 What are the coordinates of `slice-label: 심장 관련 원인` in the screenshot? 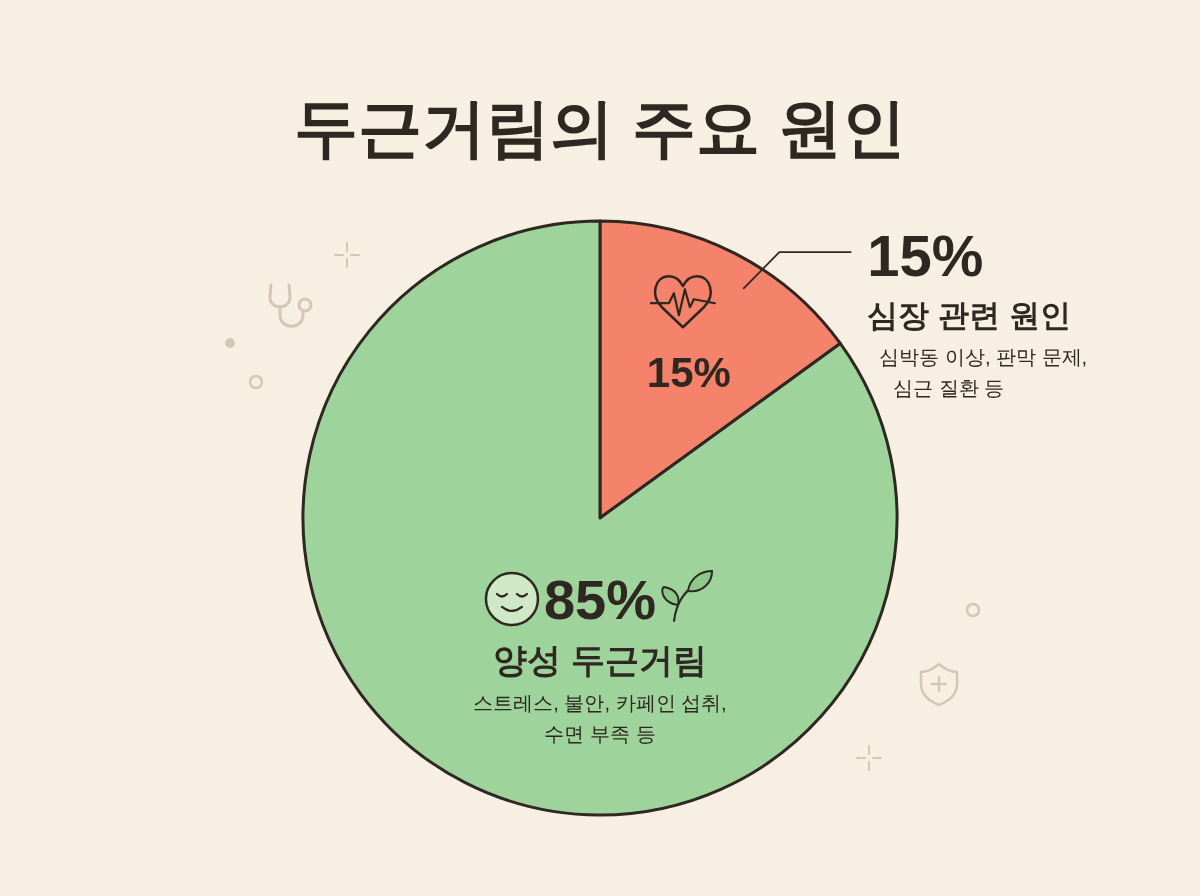 It's located at (969, 316).